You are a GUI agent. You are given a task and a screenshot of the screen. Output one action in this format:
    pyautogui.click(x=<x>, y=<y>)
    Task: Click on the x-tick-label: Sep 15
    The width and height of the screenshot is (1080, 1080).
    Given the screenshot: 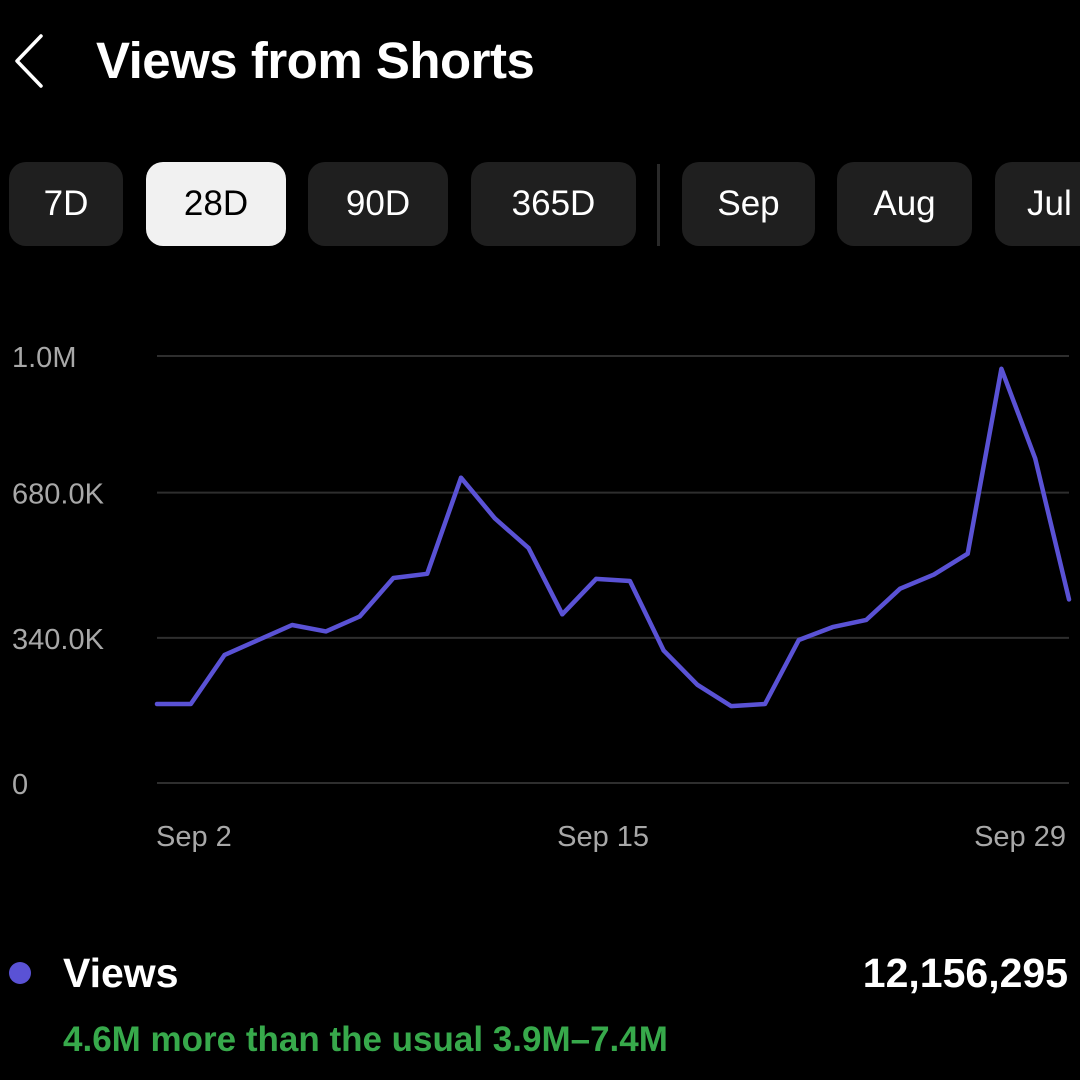 What is the action you would take?
    pyautogui.click(x=603, y=837)
    